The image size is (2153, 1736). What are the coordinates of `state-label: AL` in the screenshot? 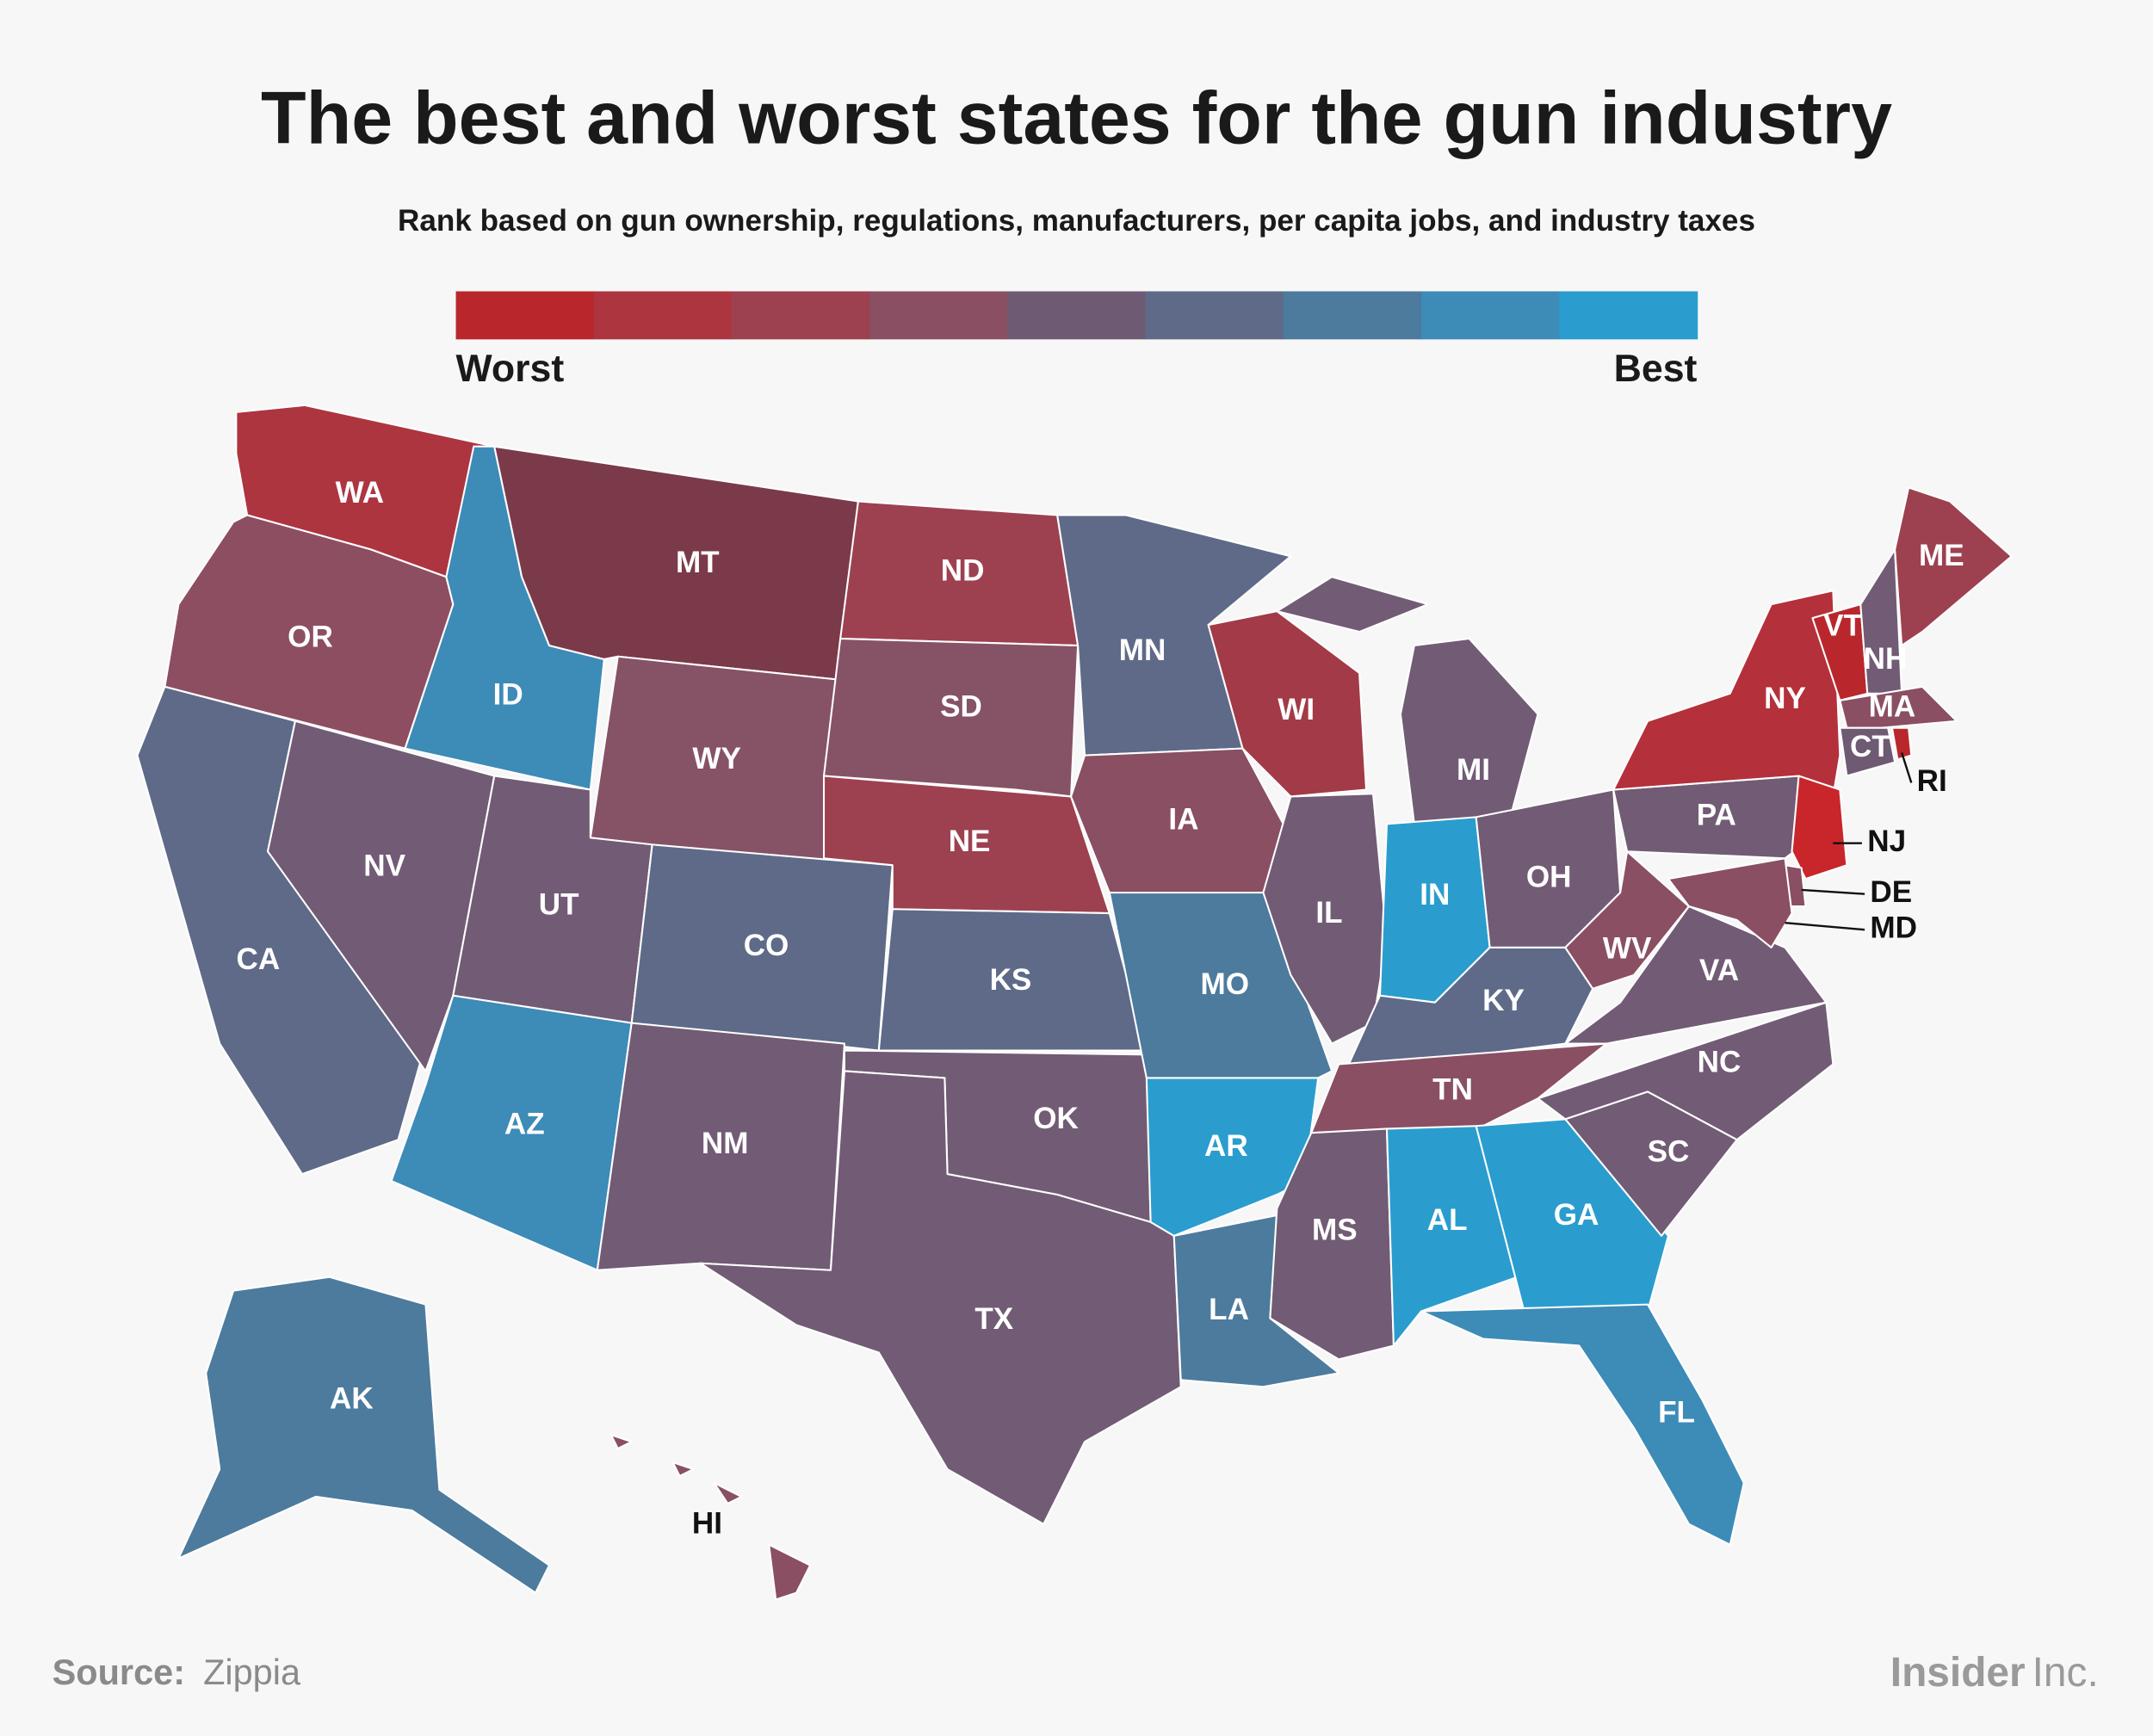 It's located at (1447, 1220).